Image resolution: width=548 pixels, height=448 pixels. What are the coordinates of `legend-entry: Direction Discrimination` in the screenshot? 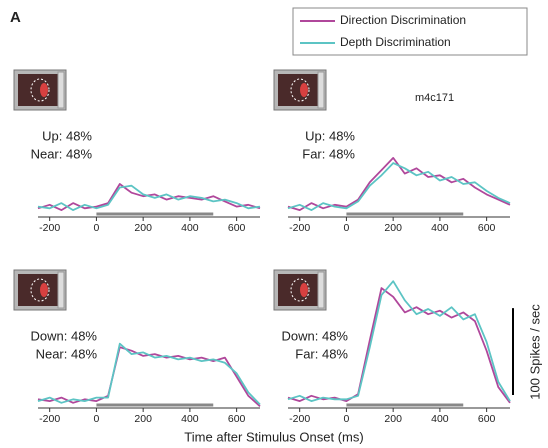 It's located at (403, 20).